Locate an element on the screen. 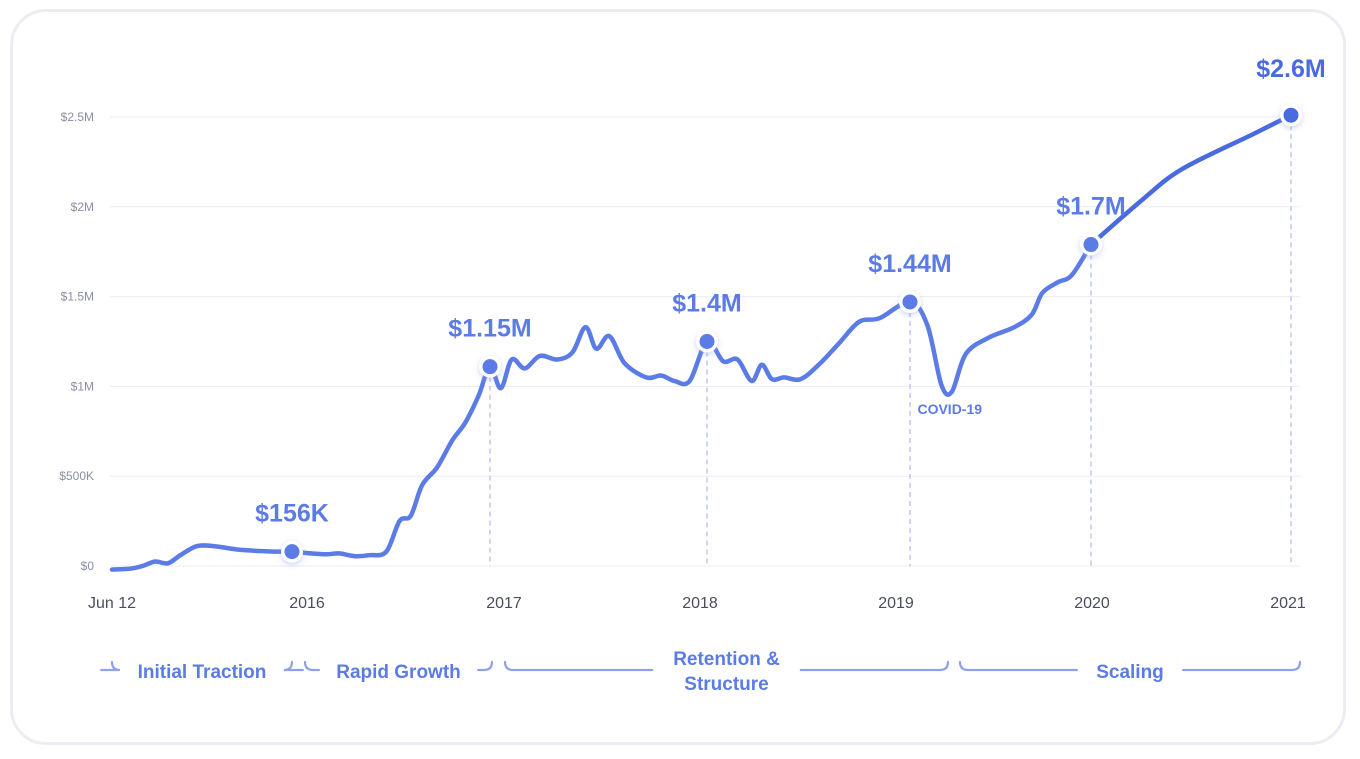 The width and height of the screenshot is (1360, 759). x-tick-label: 2018 is located at coordinates (700, 603).